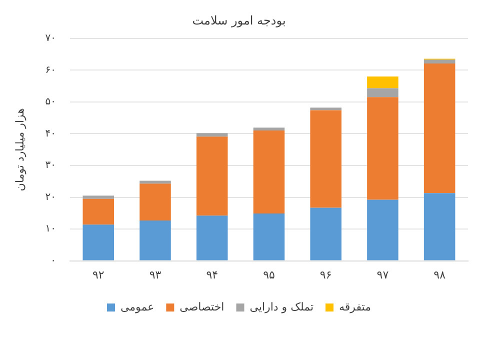  Describe the element at coordinates (155, 275) in the screenshot. I see `x-tick-label: ۹۳` at that location.